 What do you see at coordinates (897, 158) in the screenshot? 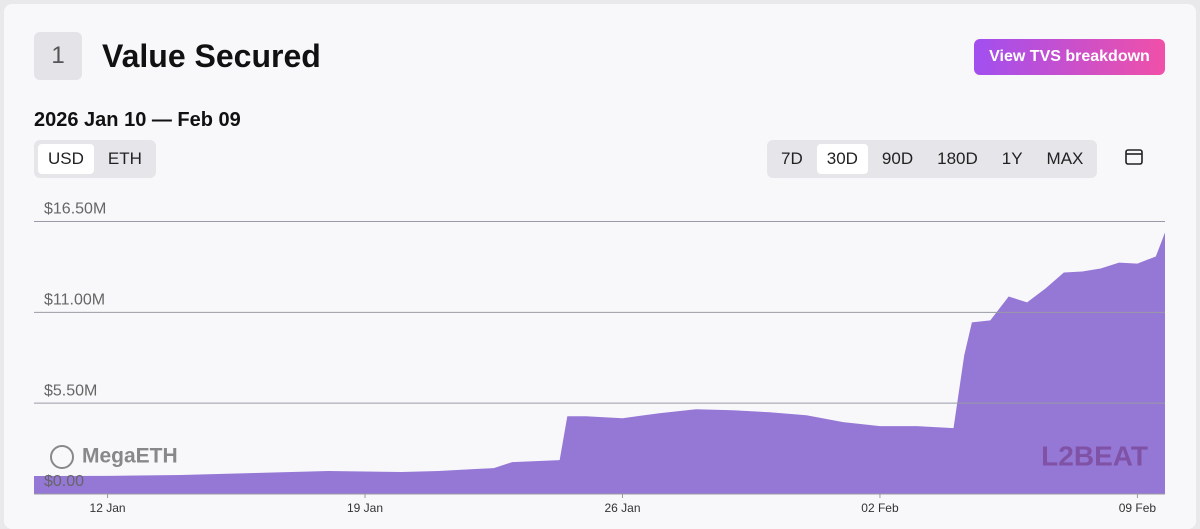
I see `range-button: 90D` at bounding box center [897, 158].